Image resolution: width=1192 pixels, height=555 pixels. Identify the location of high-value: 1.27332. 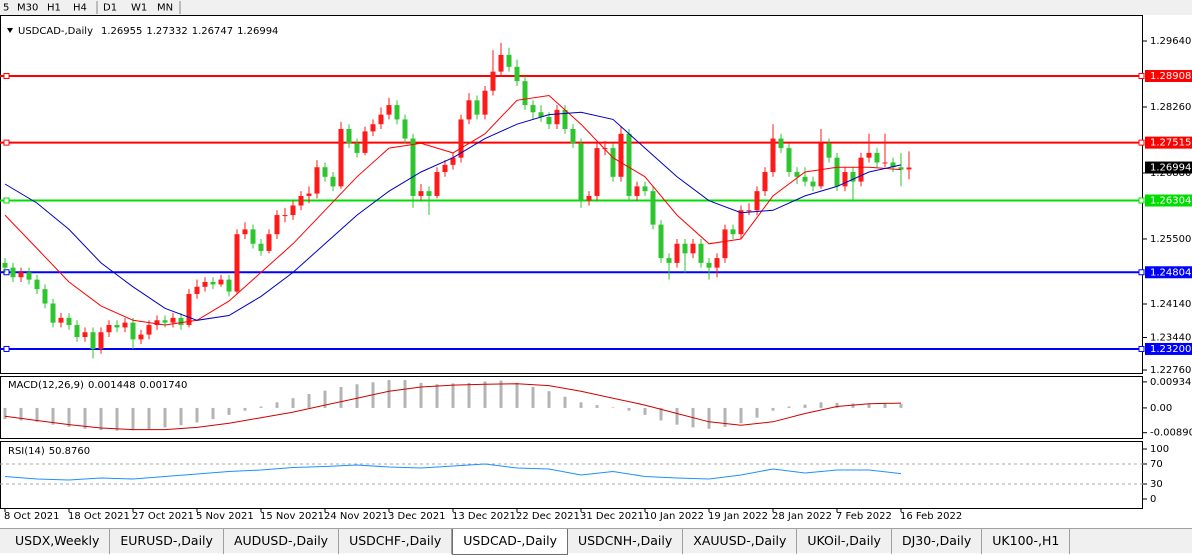
(166, 31).